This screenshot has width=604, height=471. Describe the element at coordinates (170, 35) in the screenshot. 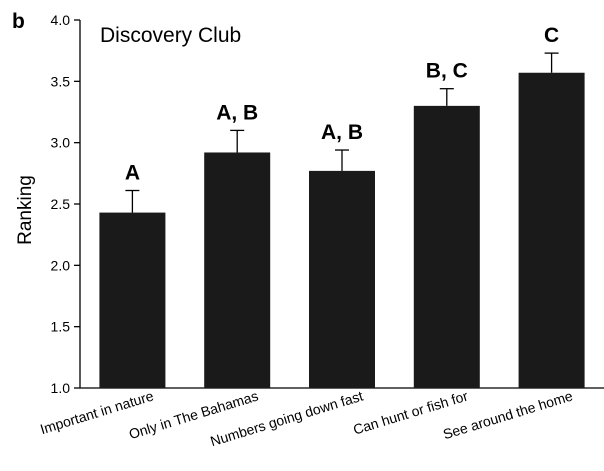

I see `chart-title: Discovery Club` at that location.